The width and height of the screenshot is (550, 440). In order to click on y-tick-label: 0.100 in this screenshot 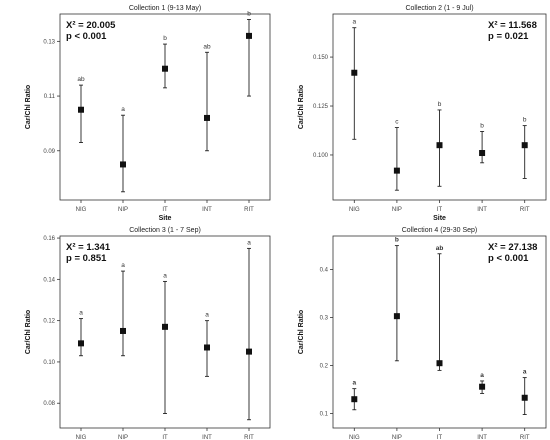, I will do `click(321, 156)`.